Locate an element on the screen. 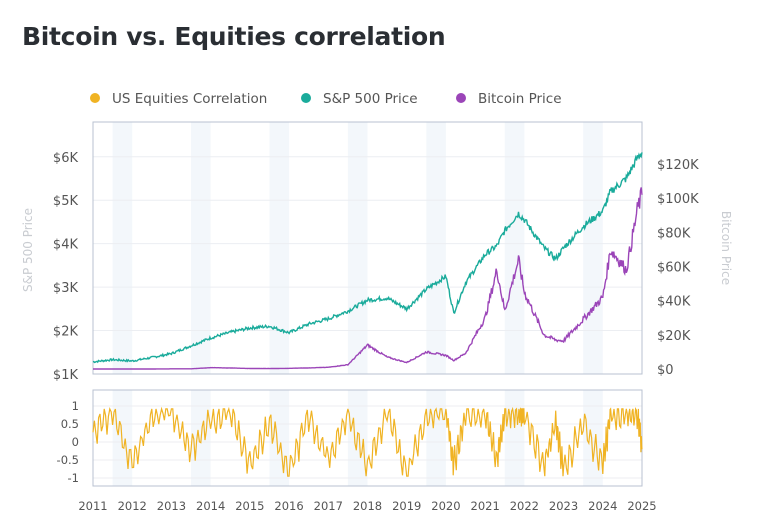 Image resolution: width=758 pixels, height=530 pixels. corr-tick-label: -1 is located at coordinates (73, 478).